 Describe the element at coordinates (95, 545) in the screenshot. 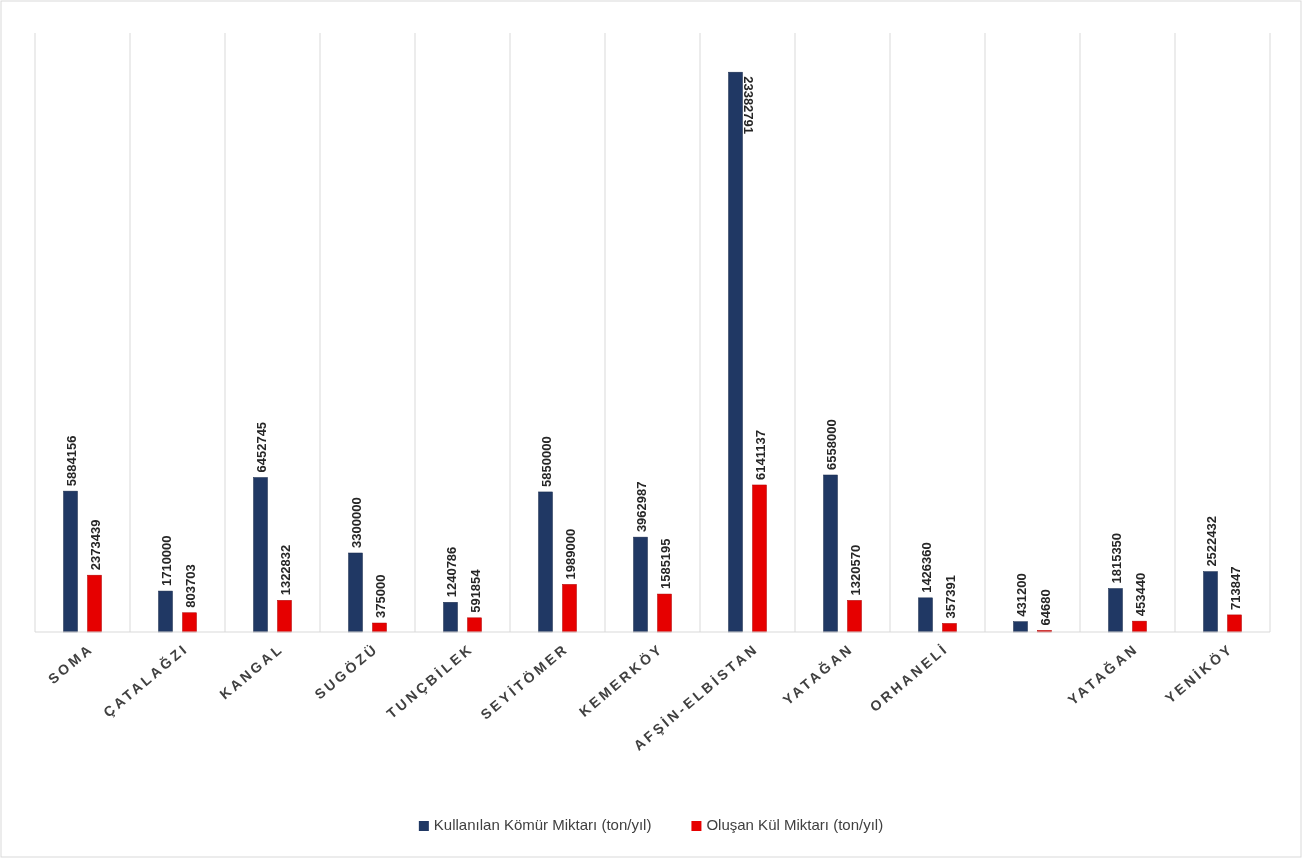

I see `data-label: 2373439` at that location.